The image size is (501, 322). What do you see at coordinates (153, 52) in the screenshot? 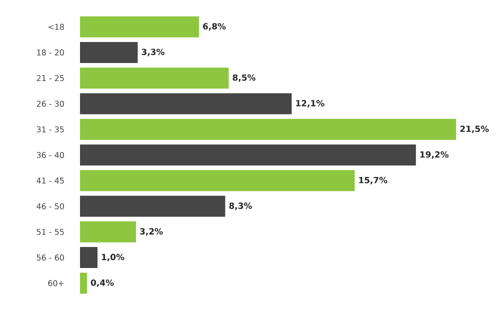
I see `data-label: 3,3%` at bounding box center [153, 52].